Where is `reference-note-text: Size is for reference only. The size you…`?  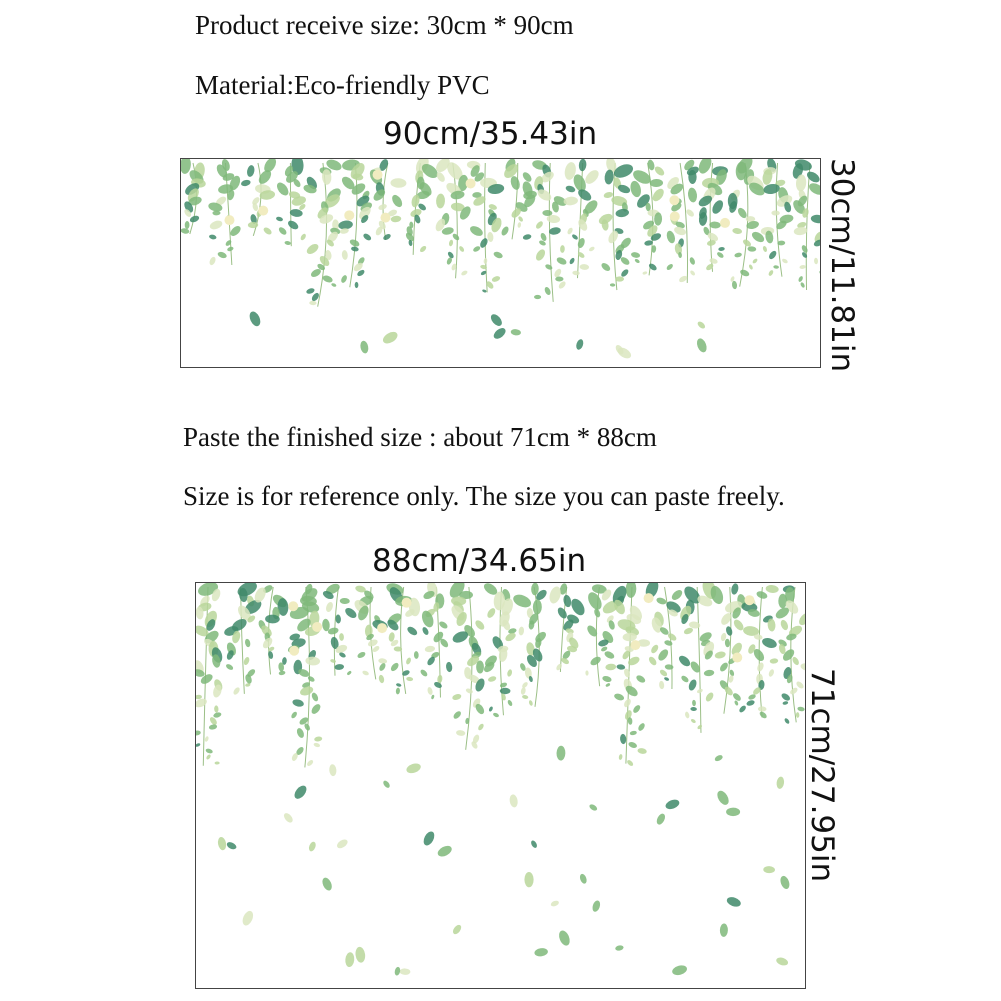
reference-note-text: Size is for reference only. The size you… is located at coordinates (484, 496).